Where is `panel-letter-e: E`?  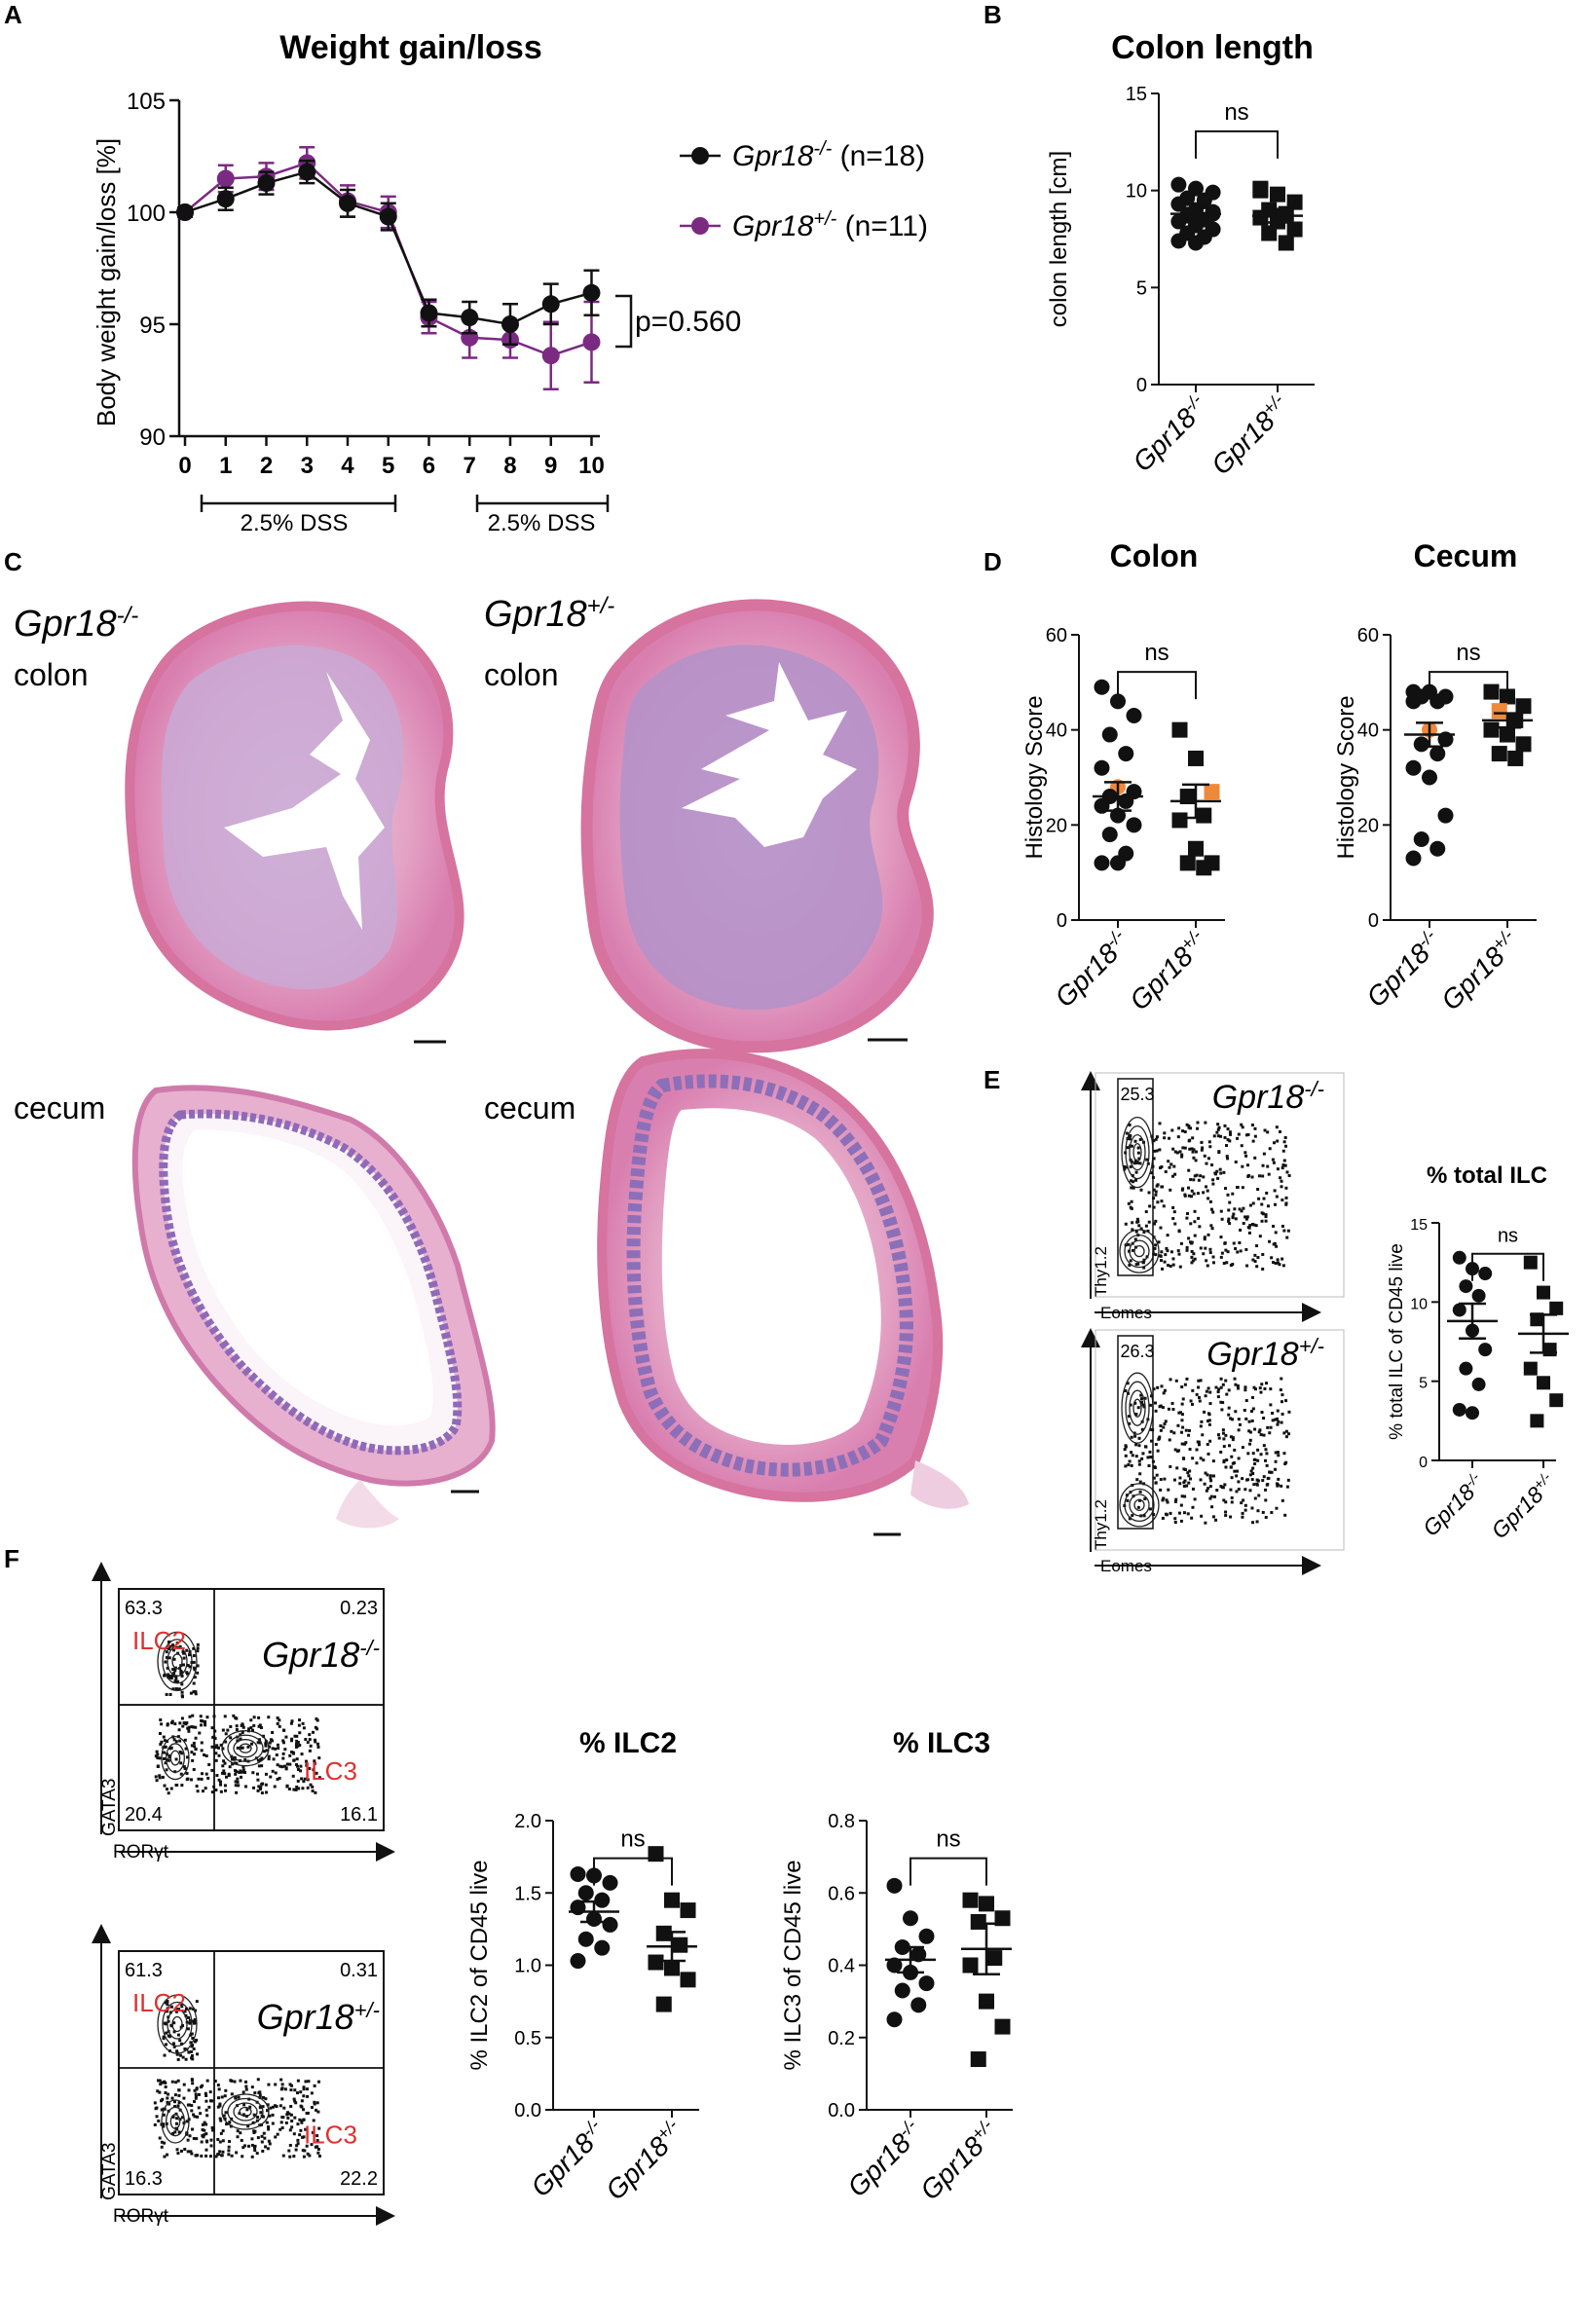
panel-letter-e: E is located at coordinates (992, 1079).